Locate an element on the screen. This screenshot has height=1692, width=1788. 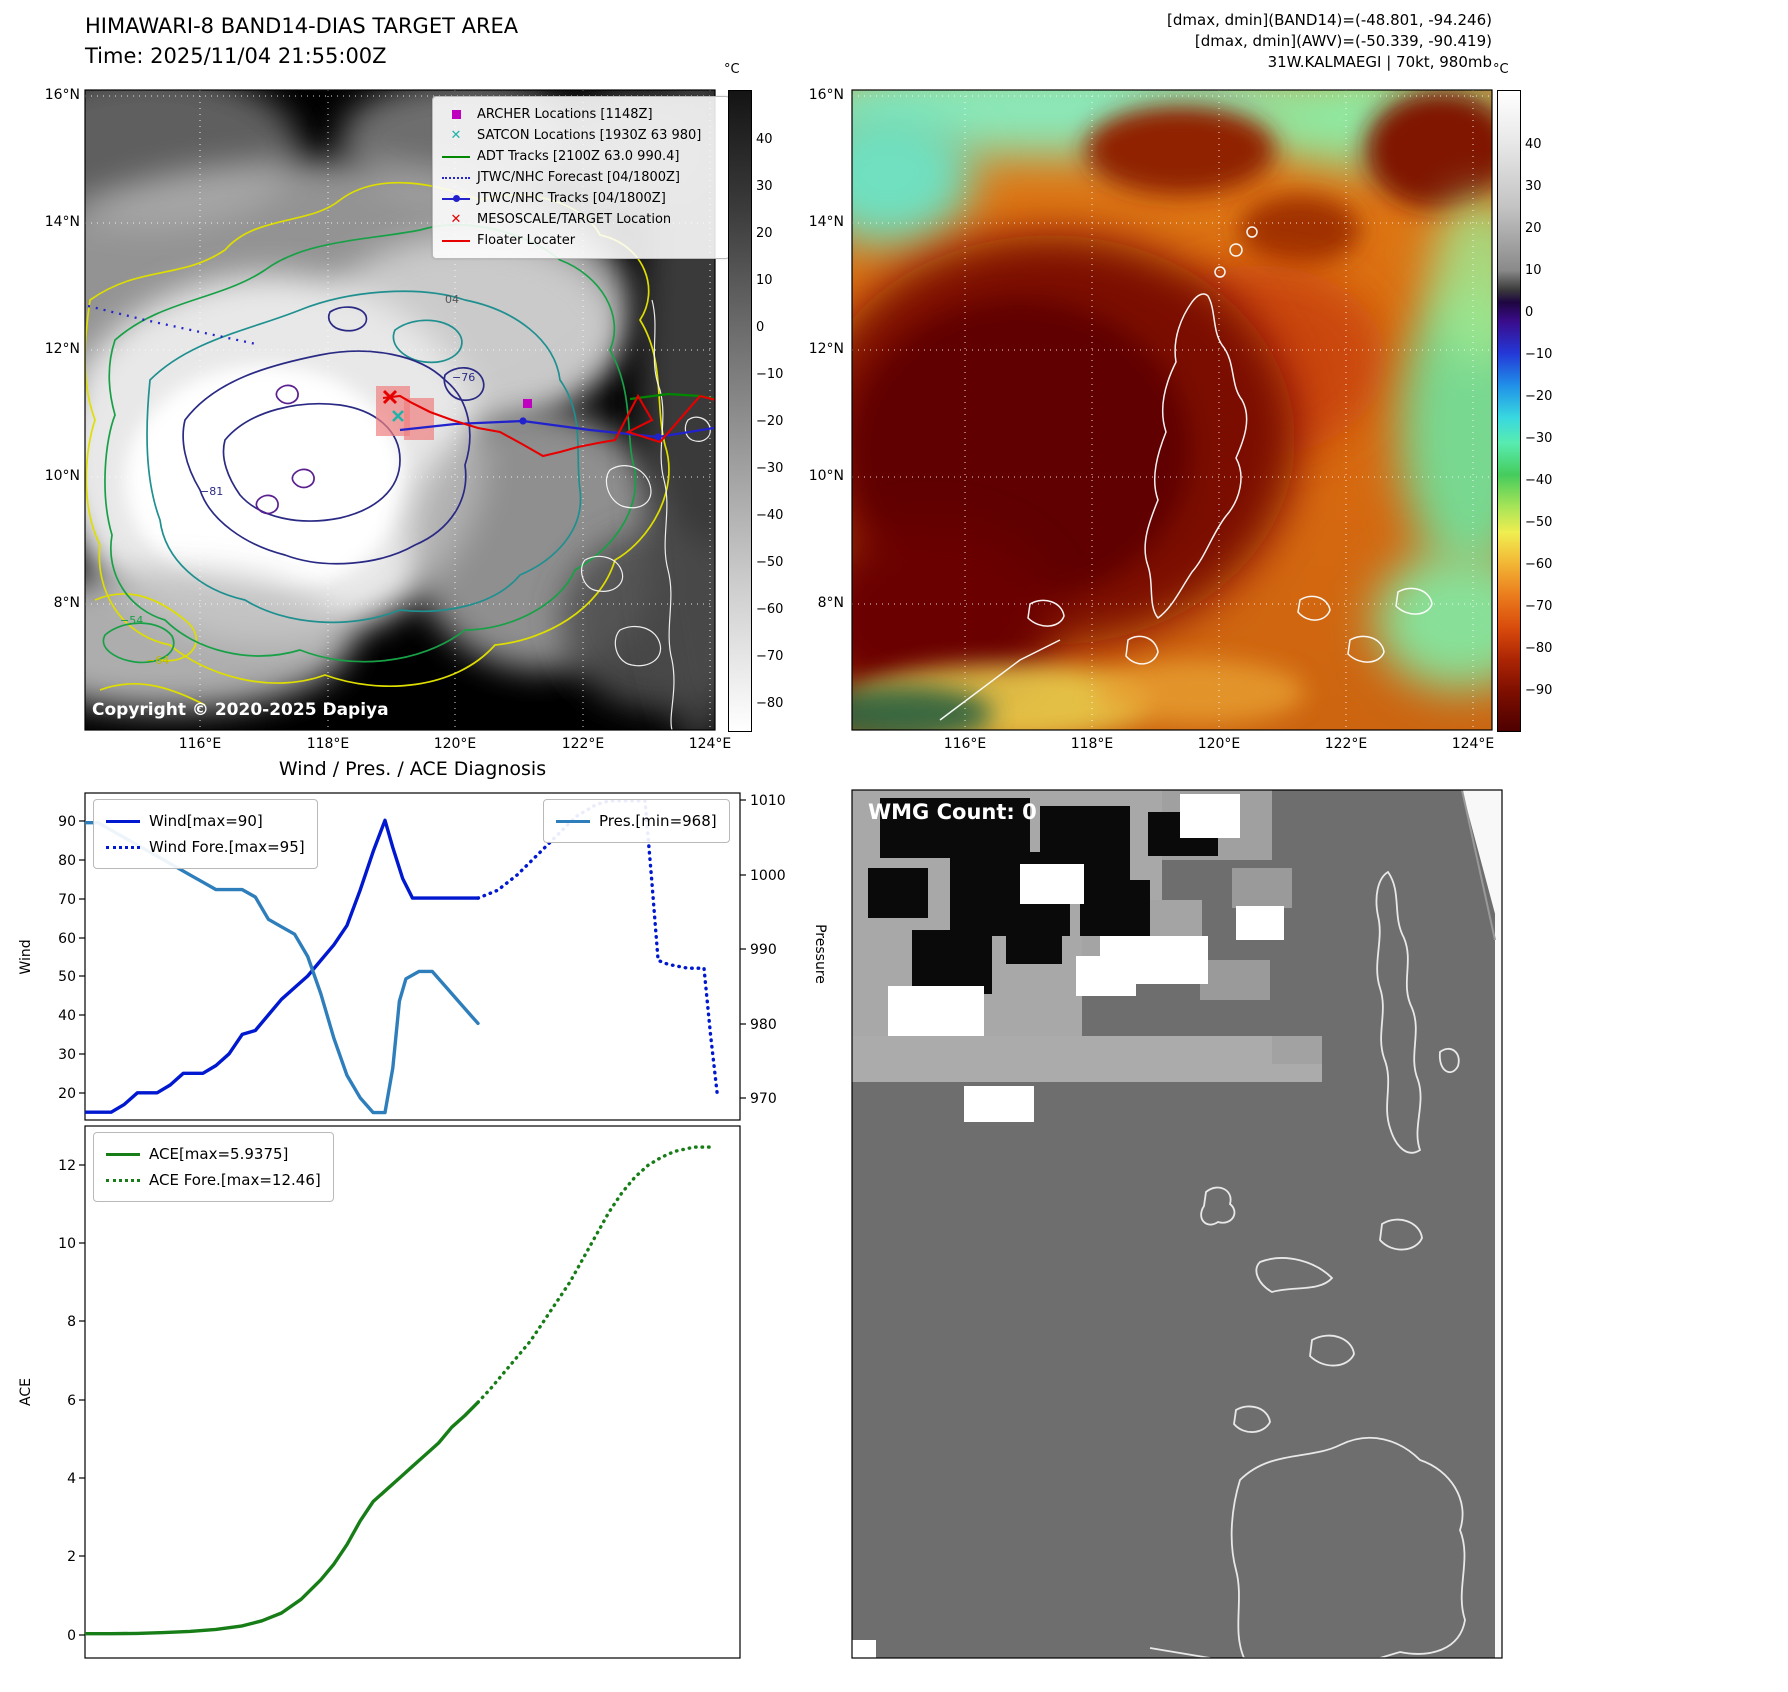
lat-tick: 12°N is located at coordinates (826, 349).